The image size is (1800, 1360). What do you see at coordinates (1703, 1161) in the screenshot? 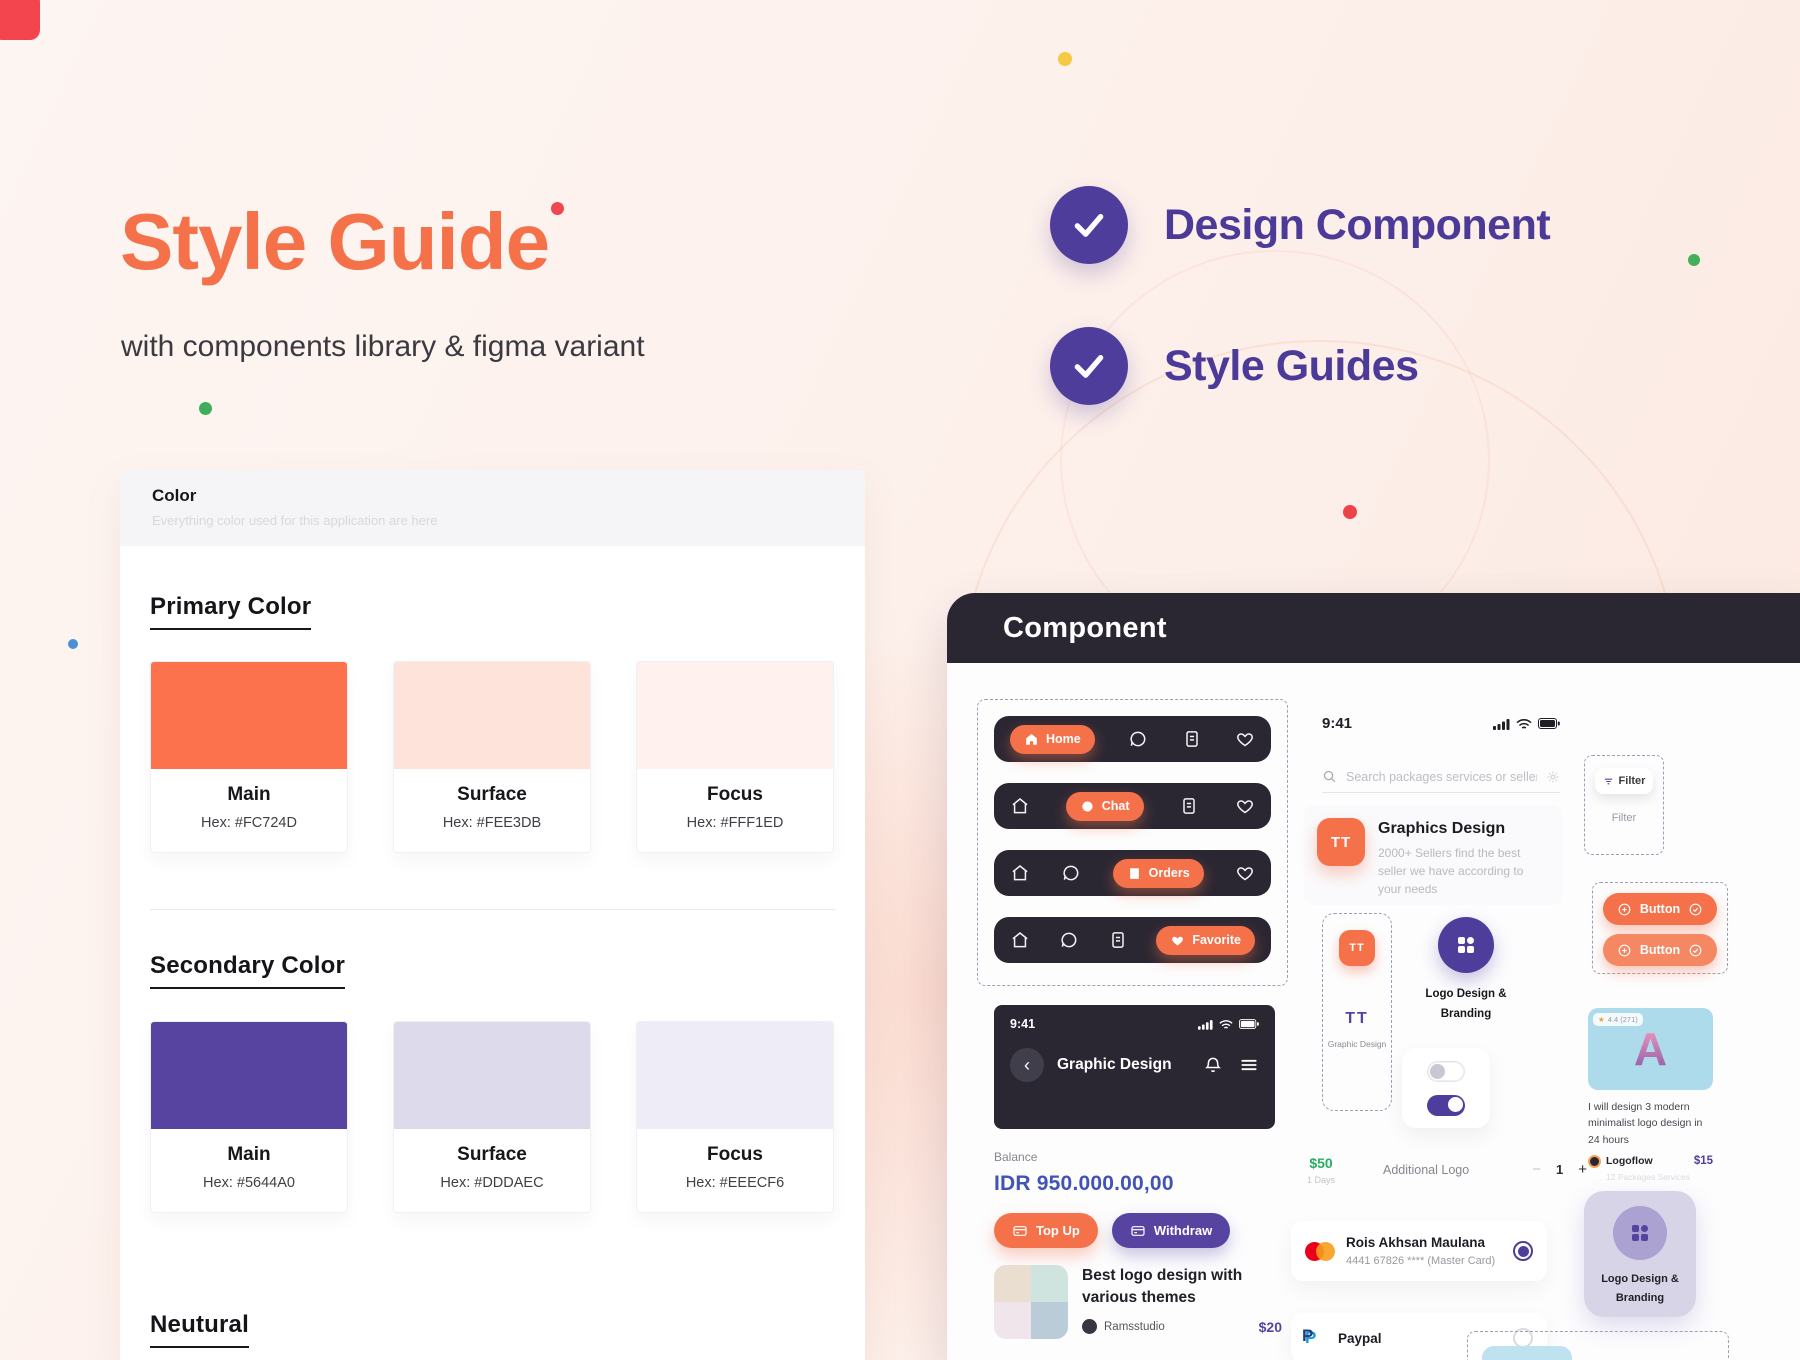
I see `gig-price: $15` at bounding box center [1703, 1161].